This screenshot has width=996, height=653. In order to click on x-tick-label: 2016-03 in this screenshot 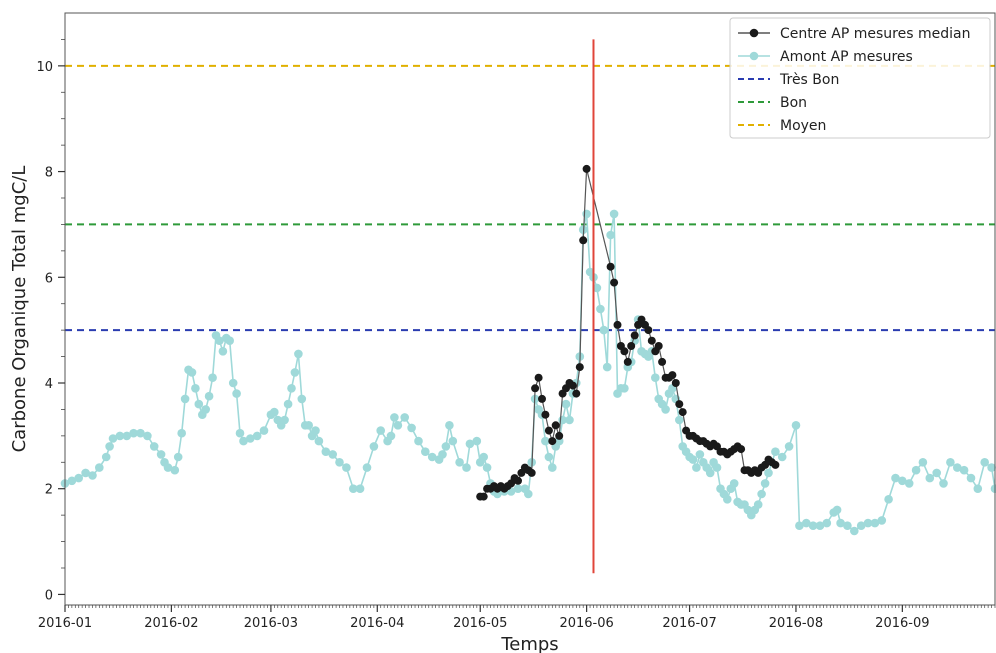, I will do `click(271, 623)`.